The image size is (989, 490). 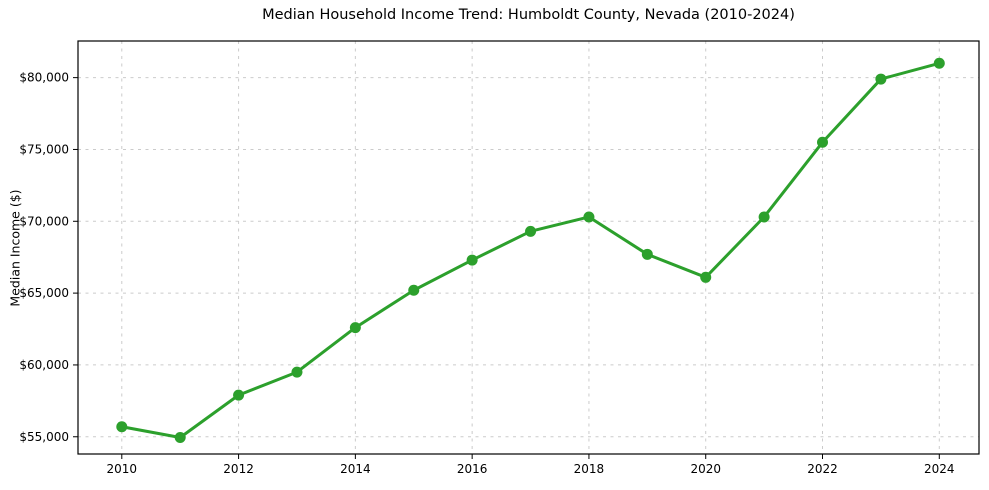 What do you see at coordinates (122, 469) in the screenshot?
I see `x-tick-label: 2010` at bounding box center [122, 469].